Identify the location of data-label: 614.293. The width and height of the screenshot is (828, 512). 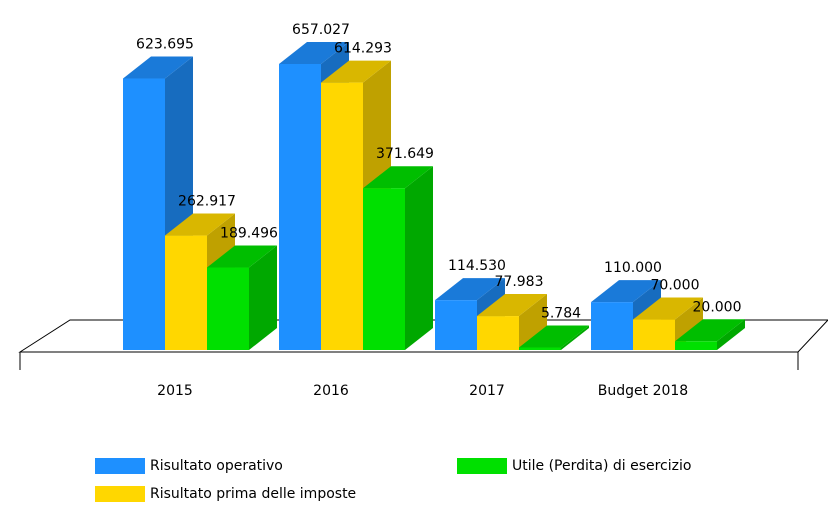
(363, 49).